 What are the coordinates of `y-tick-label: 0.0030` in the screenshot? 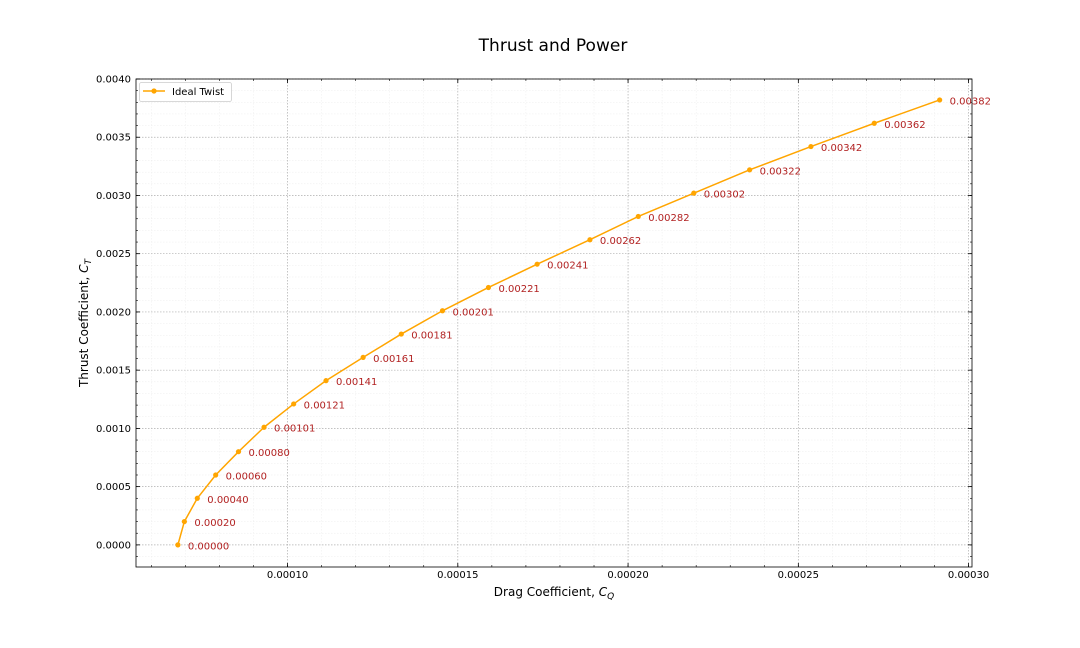 It's located at (113, 196).